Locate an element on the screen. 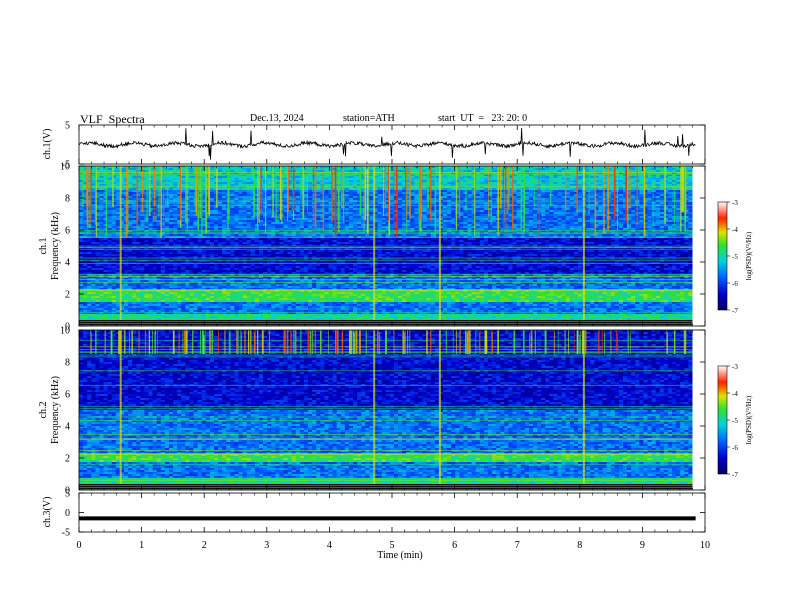 This screenshot has width=792, height=612. ch2-spec-ylabel-channel: ch.2 is located at coordinates (43, 410).